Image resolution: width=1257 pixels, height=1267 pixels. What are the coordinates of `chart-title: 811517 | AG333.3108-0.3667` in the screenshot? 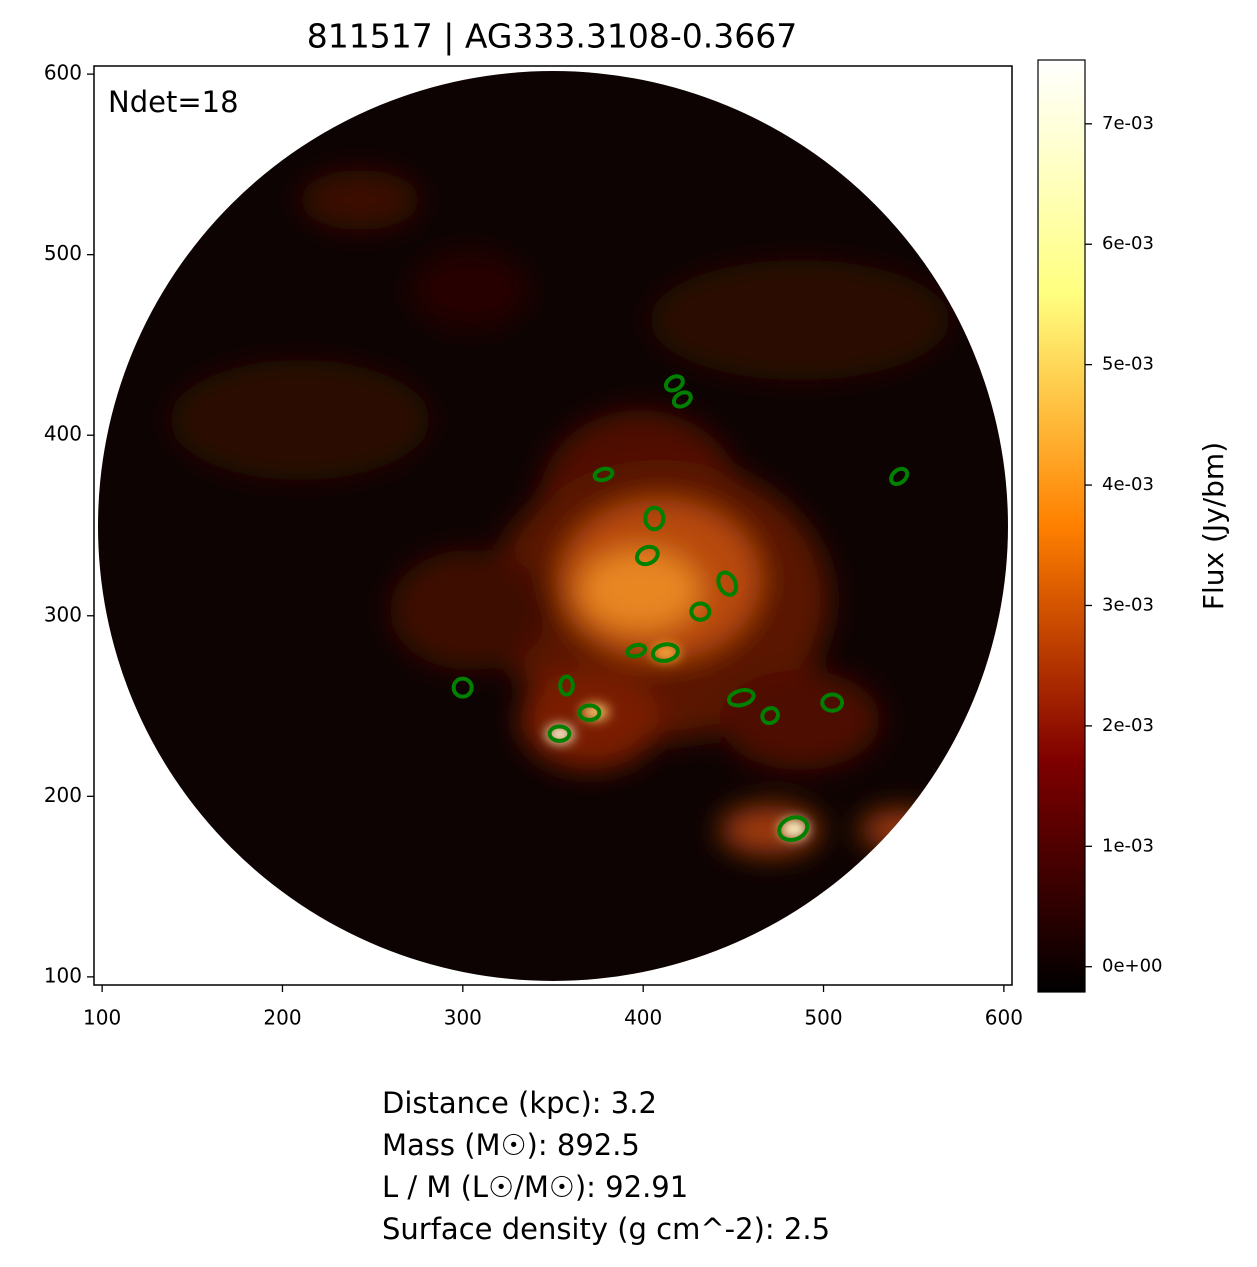 It's located at (552, 36).